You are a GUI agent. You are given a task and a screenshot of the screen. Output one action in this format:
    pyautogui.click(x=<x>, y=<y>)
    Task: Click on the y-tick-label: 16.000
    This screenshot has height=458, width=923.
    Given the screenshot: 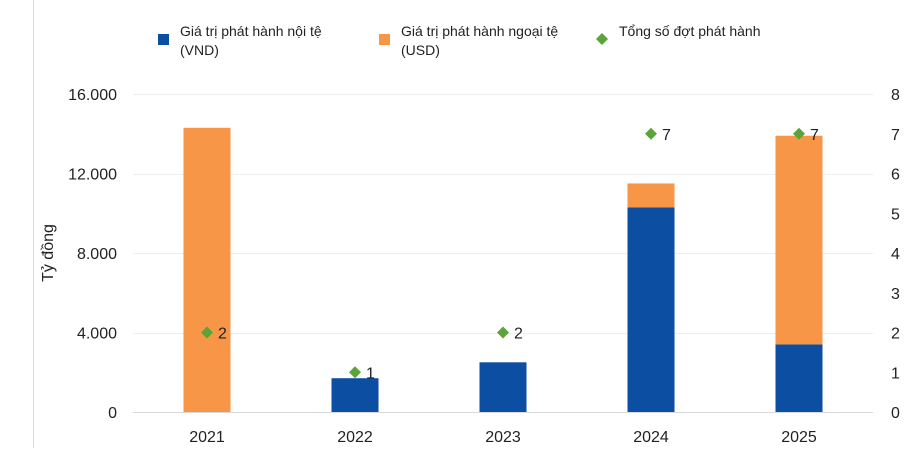 What is the action you would take?
    pyautogui.click(x=92, y=95)
    